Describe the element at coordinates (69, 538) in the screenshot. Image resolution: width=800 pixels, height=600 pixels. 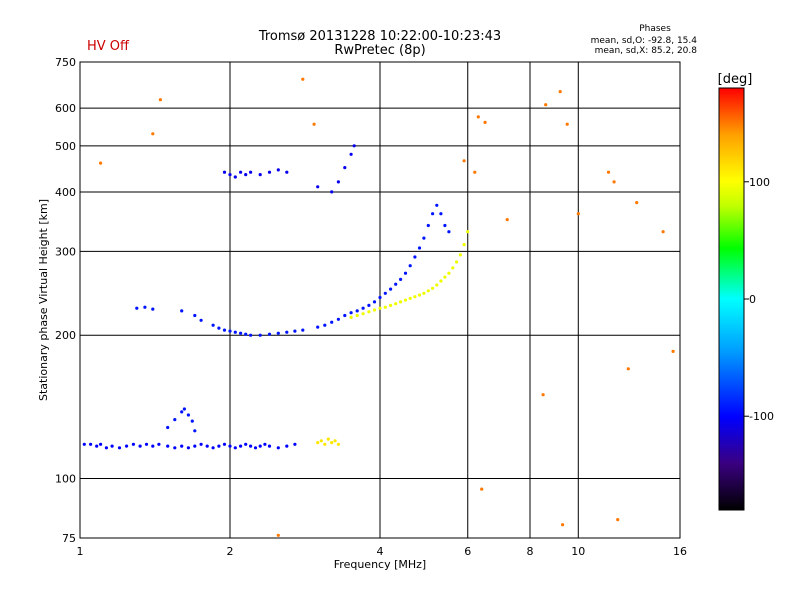
I see `y-tick-label: 75` at that location.